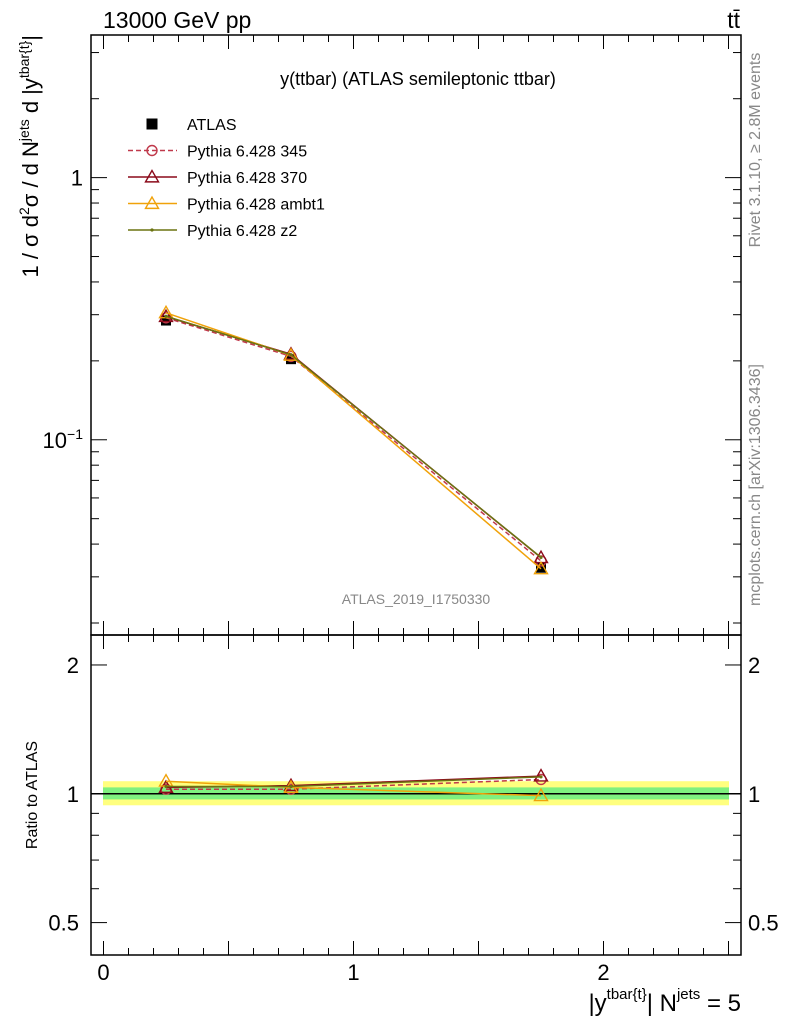  What do you see at coordinates (755, 150) in the screenshot?
I see `rivet-label: Rivet 3.1.10, ≥ 2.8M events` at bounding box center [755, 150].